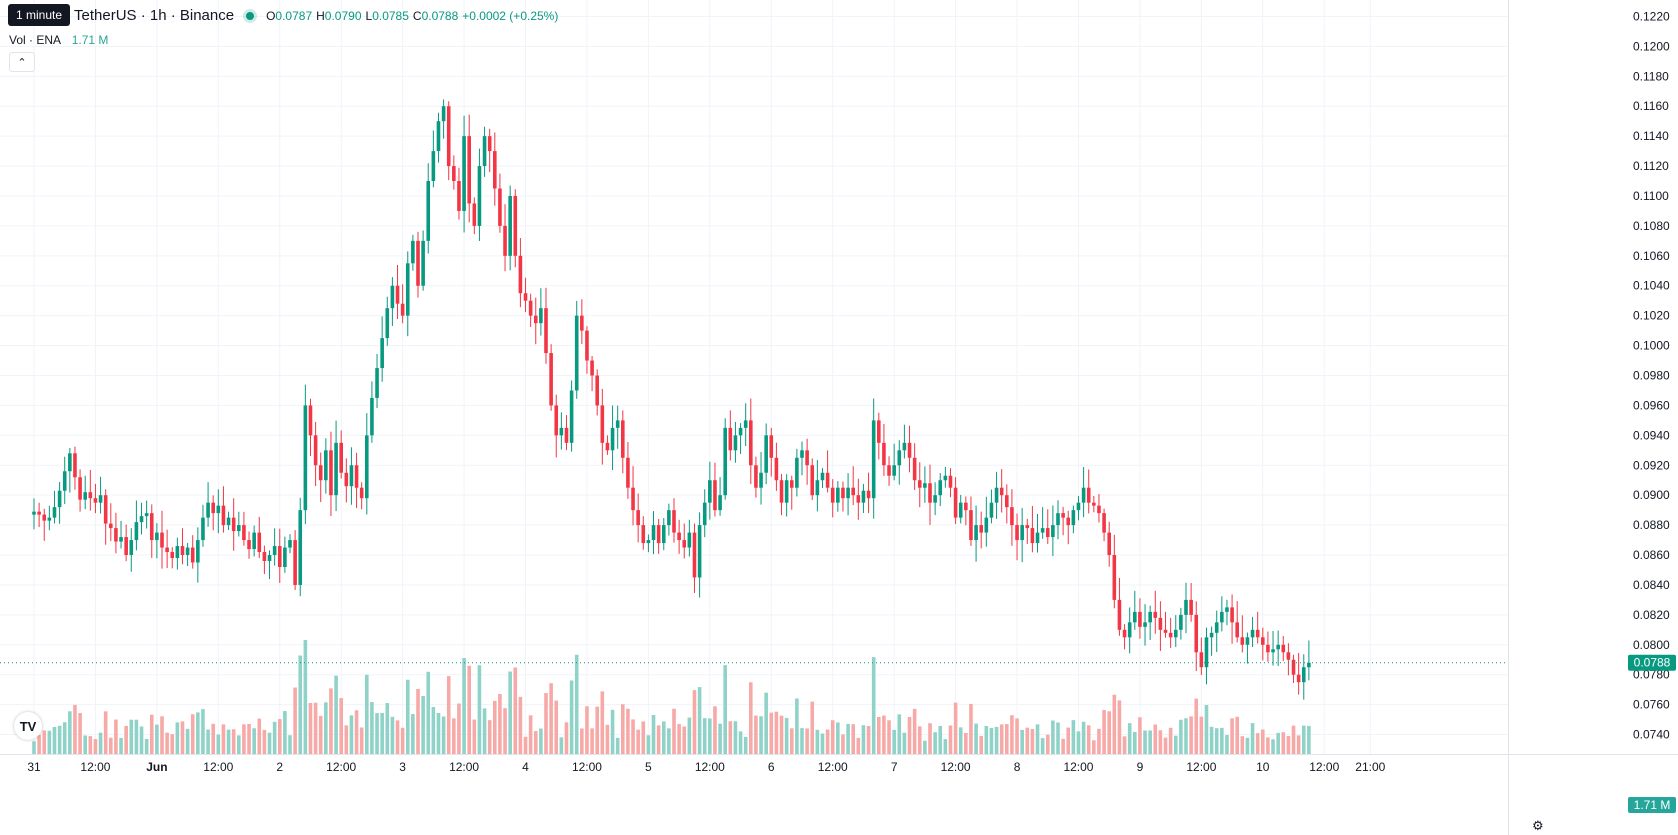 The height and width of the screenshot is (835, 1678). Describe the element at coordinates (35, 40) in the screenshot. I see `volume-label: Vol · ENA` at that location.